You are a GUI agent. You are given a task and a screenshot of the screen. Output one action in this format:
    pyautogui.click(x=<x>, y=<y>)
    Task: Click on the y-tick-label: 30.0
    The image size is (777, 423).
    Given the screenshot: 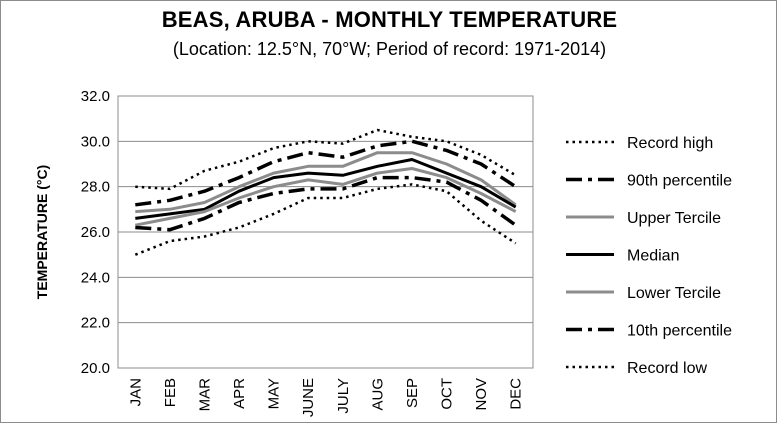 What is the action you would take?
    pyautogui.click(x=95, y=141)
    